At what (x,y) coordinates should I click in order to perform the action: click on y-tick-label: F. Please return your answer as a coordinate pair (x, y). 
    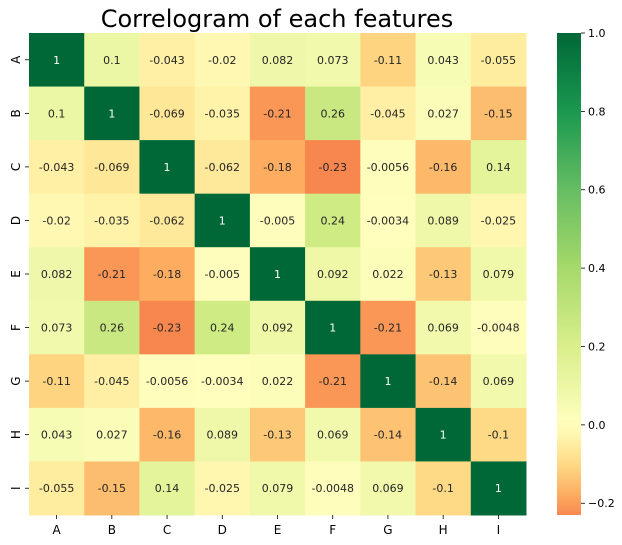
    Looking at the image, I should click on (16, 327).